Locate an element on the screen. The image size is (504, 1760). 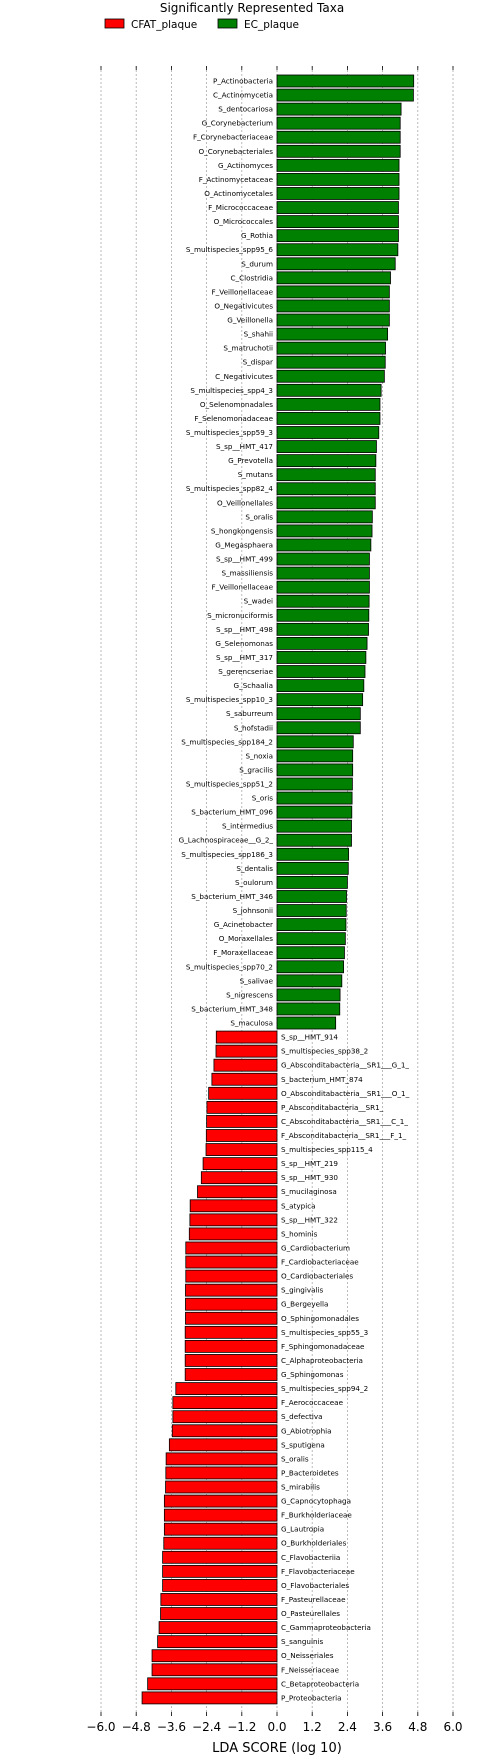
x-tick-label: −2.4 is located at coordinates (206, 1727).